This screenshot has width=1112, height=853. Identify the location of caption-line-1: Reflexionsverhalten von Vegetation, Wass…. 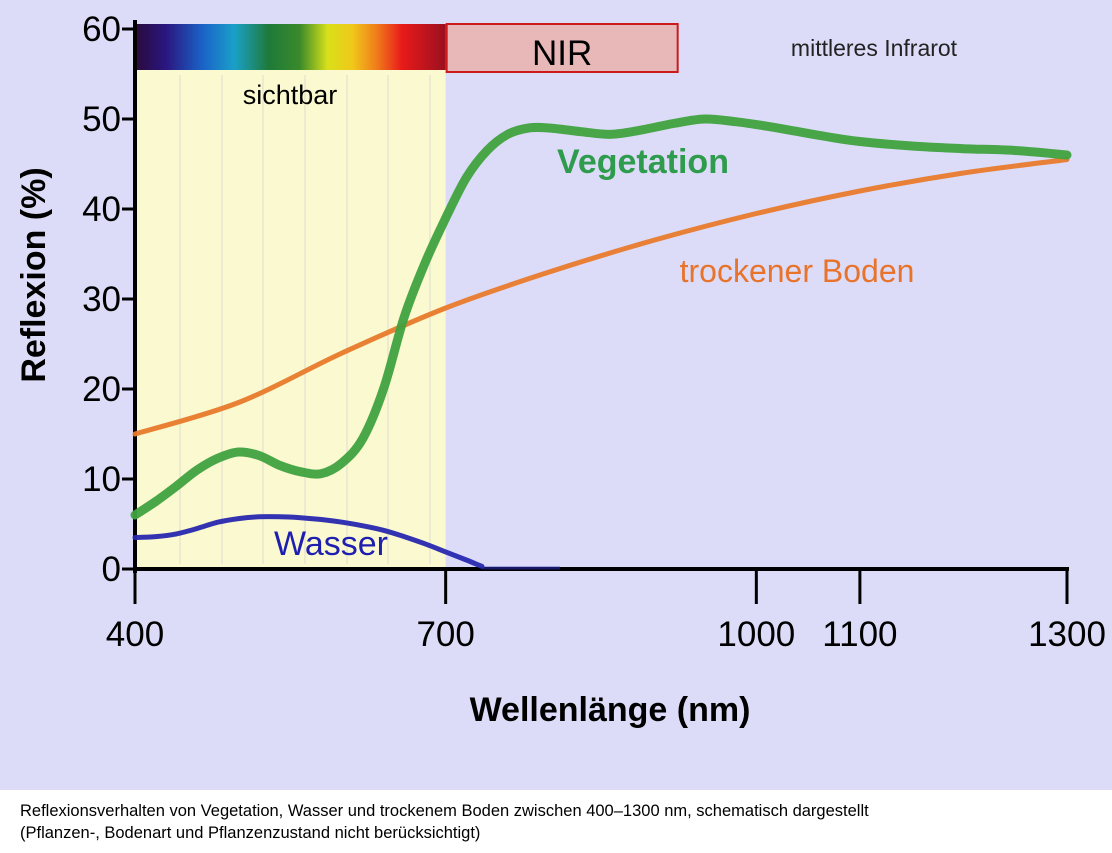
(444, 811).